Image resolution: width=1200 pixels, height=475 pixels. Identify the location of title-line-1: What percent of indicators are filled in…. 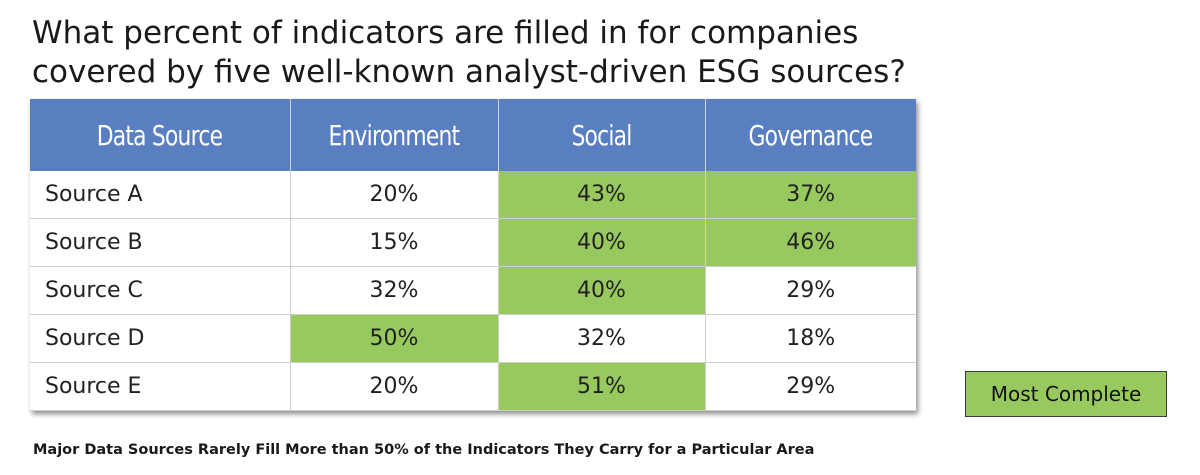
(445, 33).